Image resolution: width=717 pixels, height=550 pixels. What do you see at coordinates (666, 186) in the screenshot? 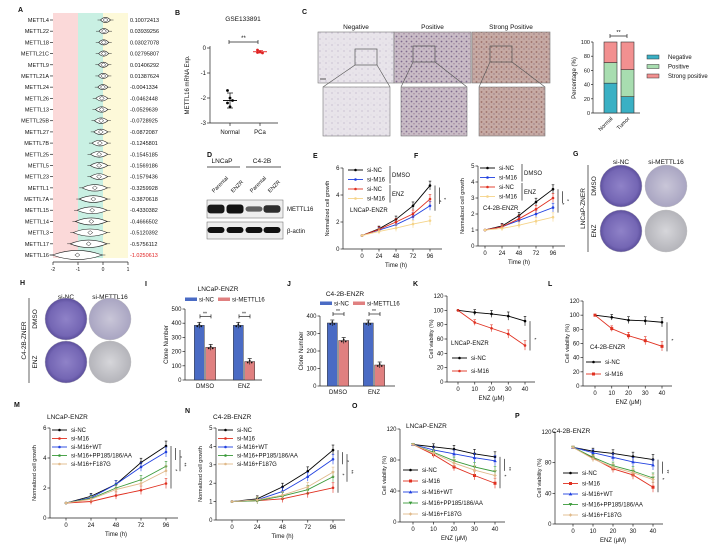
I see `colony-well` at bounding box center [666, 186].